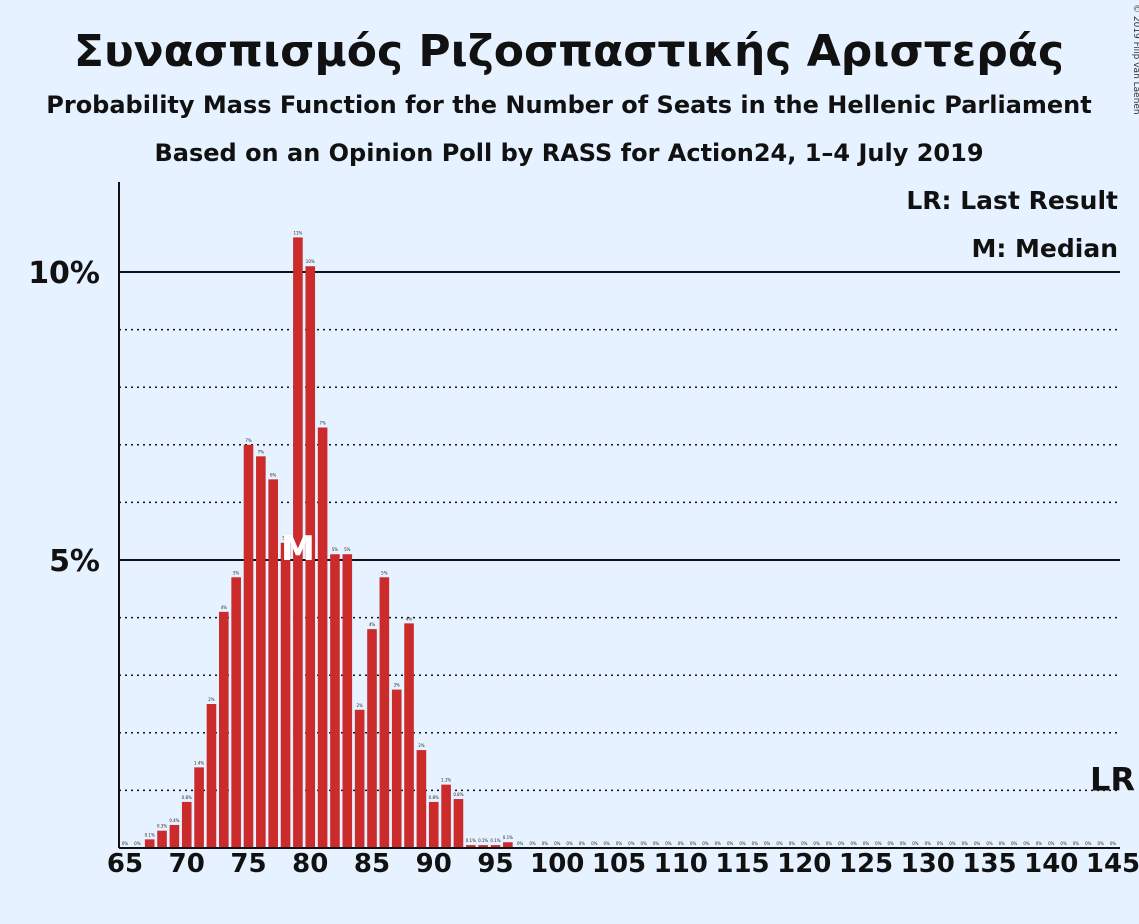 Image resolution: width=1139 pixels, height=924 pixels. What do you see at coordinates (742, 864) in the screenshot?
I see `x-tick-label: 115` at bounding box center [742, 864].